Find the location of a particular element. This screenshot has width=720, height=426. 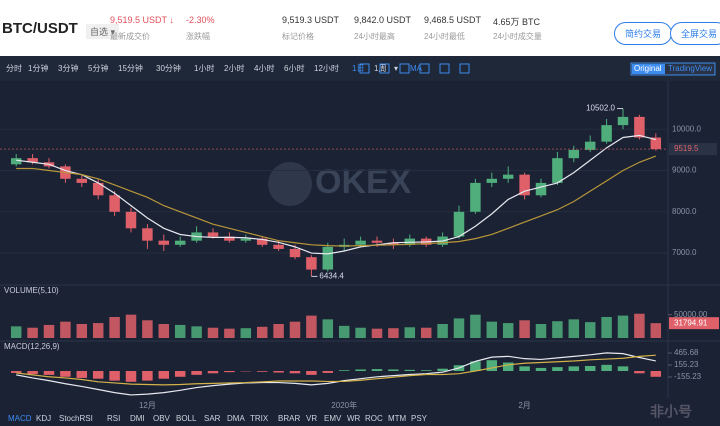

macd-title: MACD(12,26,9) is located at coordinates (32, 346).